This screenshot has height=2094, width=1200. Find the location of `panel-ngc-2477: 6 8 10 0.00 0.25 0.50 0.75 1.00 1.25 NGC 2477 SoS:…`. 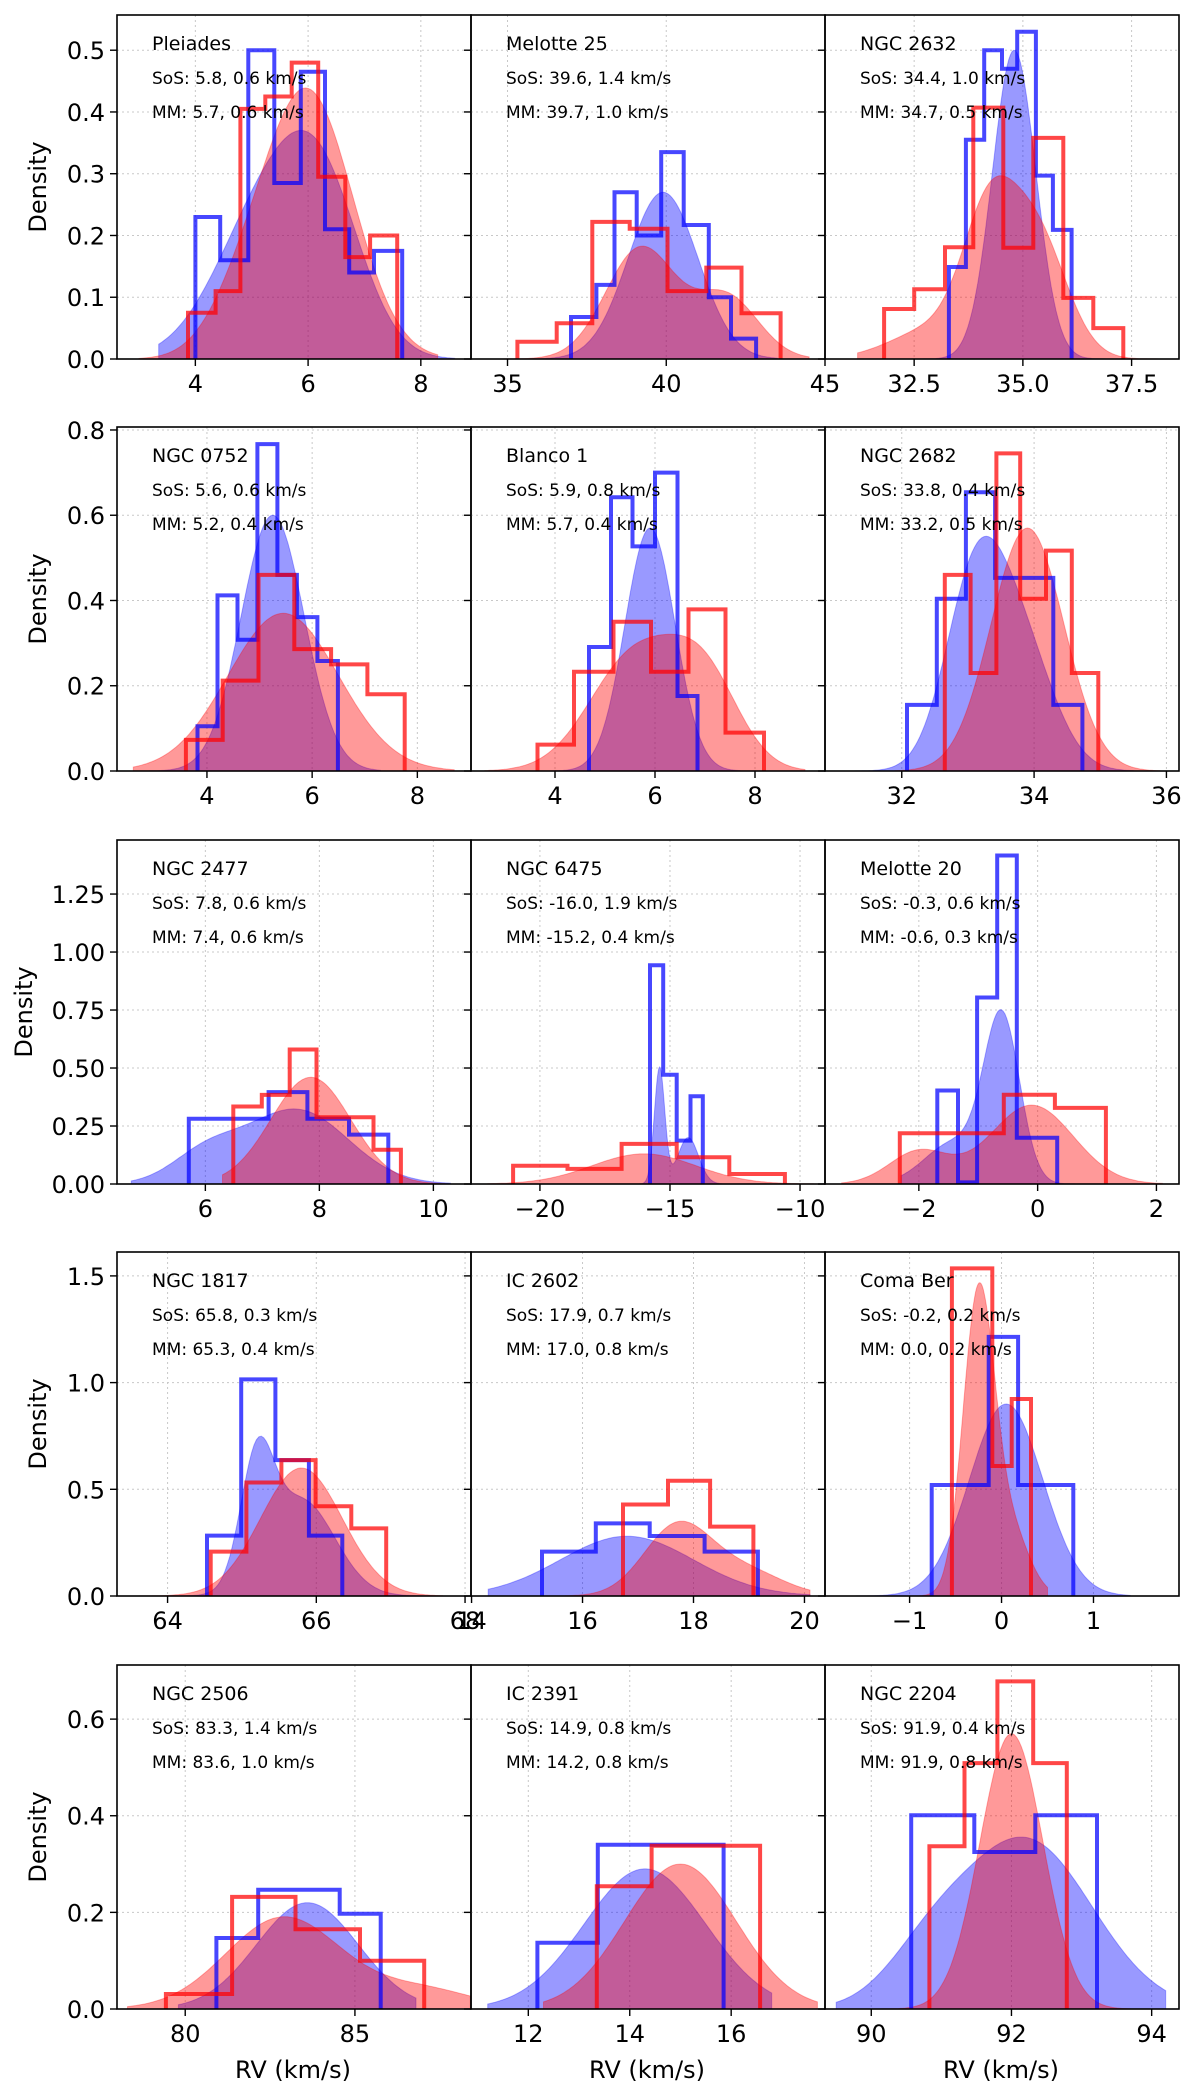

panel-ngc-2477: 6 8 10 0.00 0.25 0.50 0.75 1.00 1.25 NGC 2477 SoS:… is located at coordinates (262, 1031).